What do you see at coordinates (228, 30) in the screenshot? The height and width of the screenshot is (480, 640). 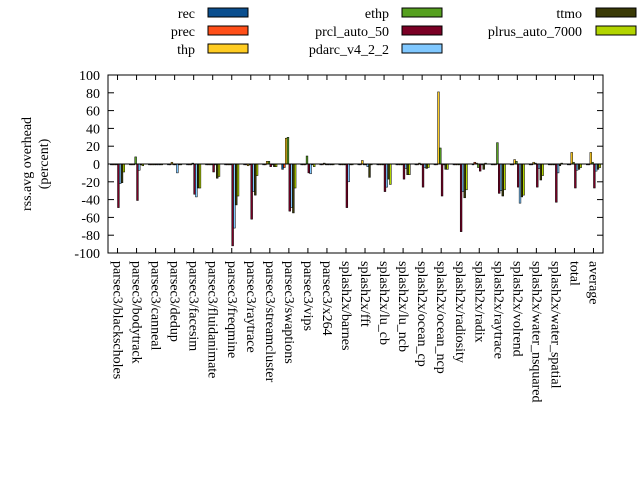 I see `legend-swatch-prec` at bounding box center [228, 30].